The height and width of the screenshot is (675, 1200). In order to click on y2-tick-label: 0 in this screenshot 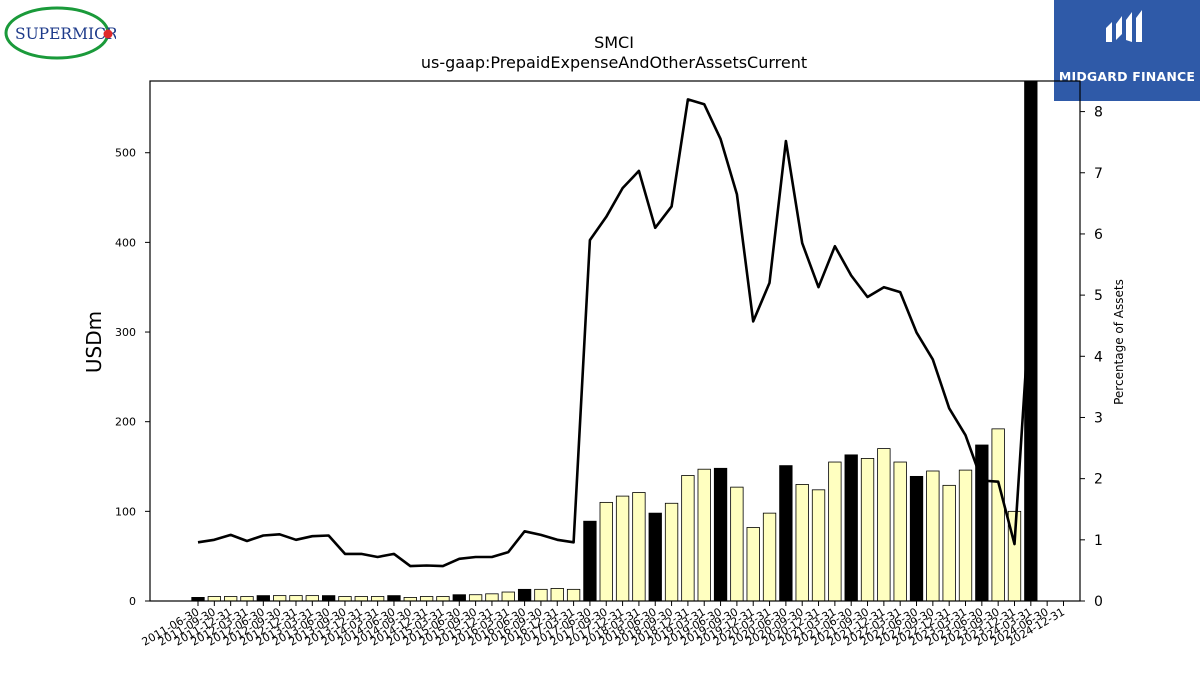, I will do `click(1098, 602)`.